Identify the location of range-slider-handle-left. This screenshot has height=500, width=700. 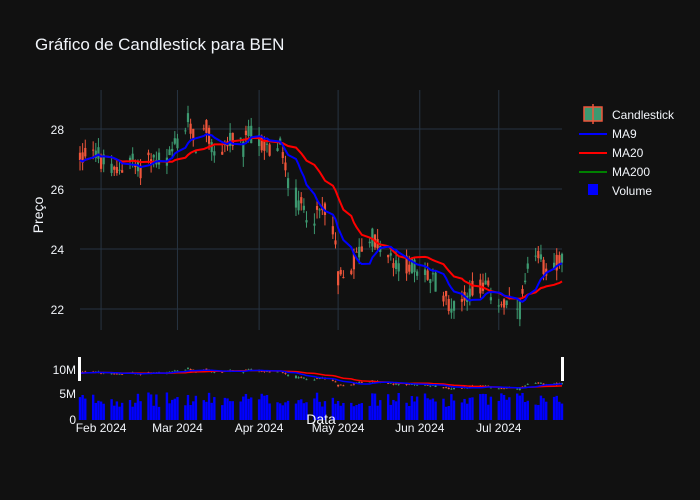
(79, 369).